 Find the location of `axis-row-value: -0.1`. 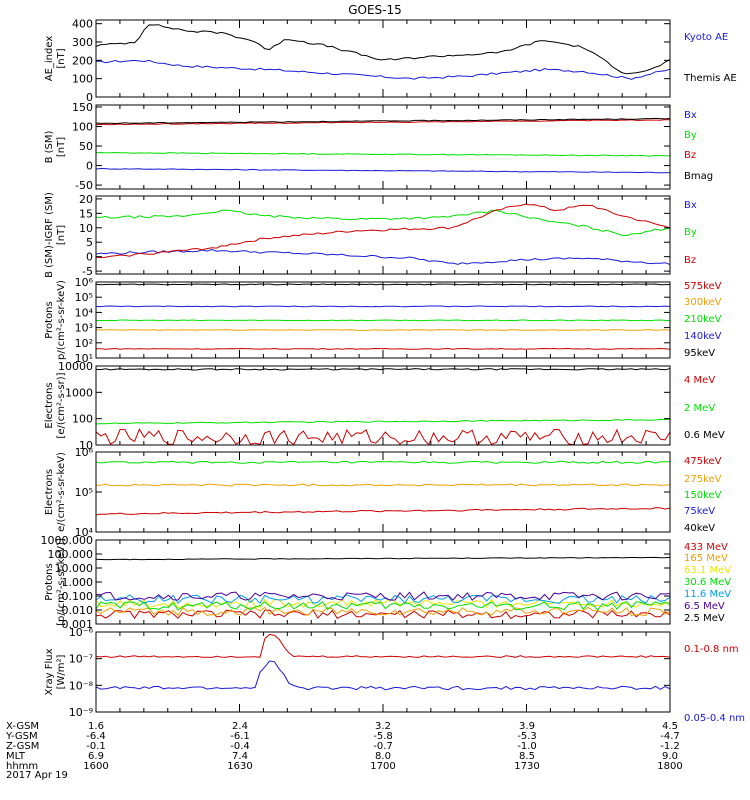

axis-row-value: -0.1 is located at coordinates (96, 746).